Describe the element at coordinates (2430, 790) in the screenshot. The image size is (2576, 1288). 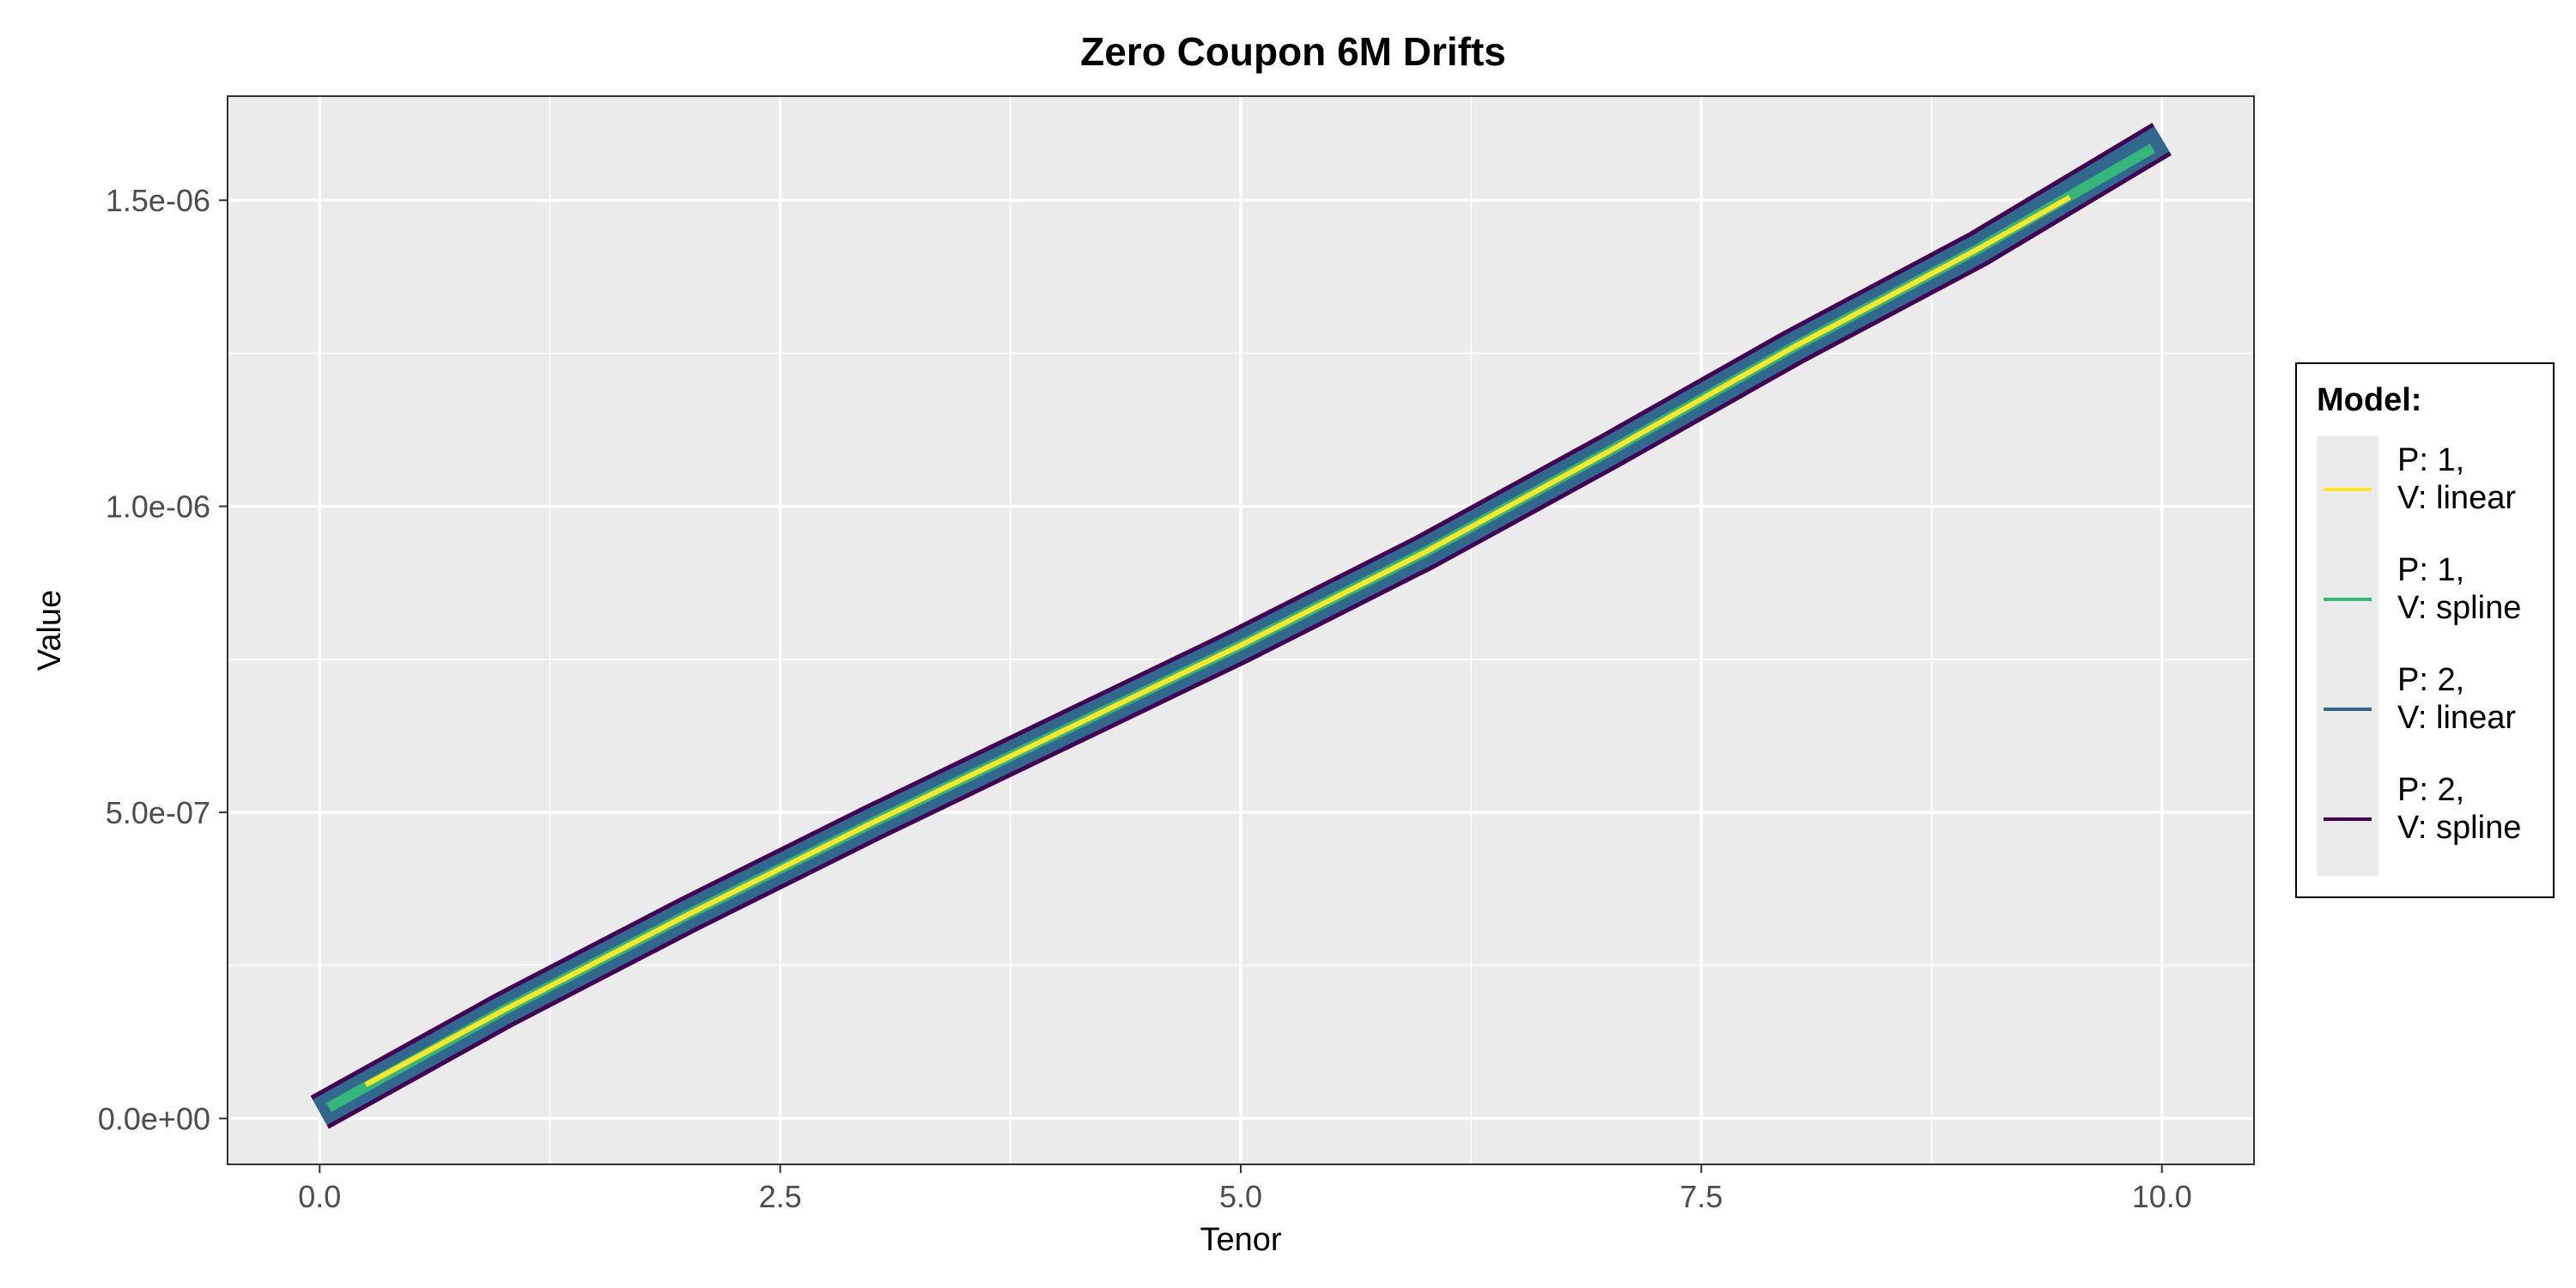
I see `legend-label-4-line1: P: 2,` at that location.